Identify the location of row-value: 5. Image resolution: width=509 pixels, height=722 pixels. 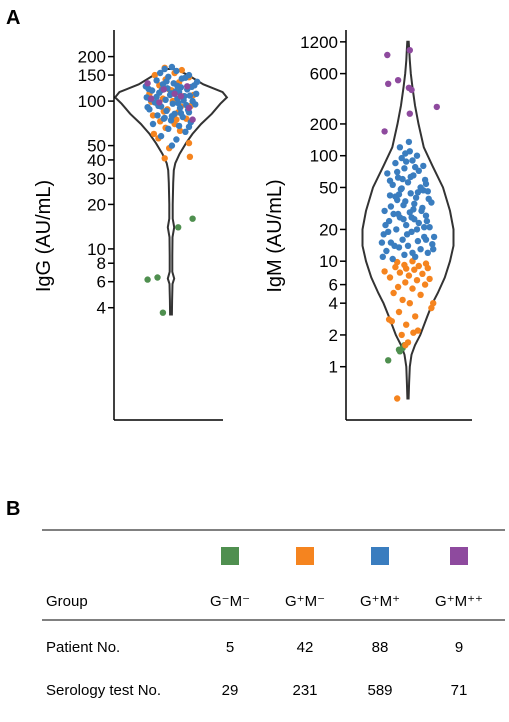
(230, 647).